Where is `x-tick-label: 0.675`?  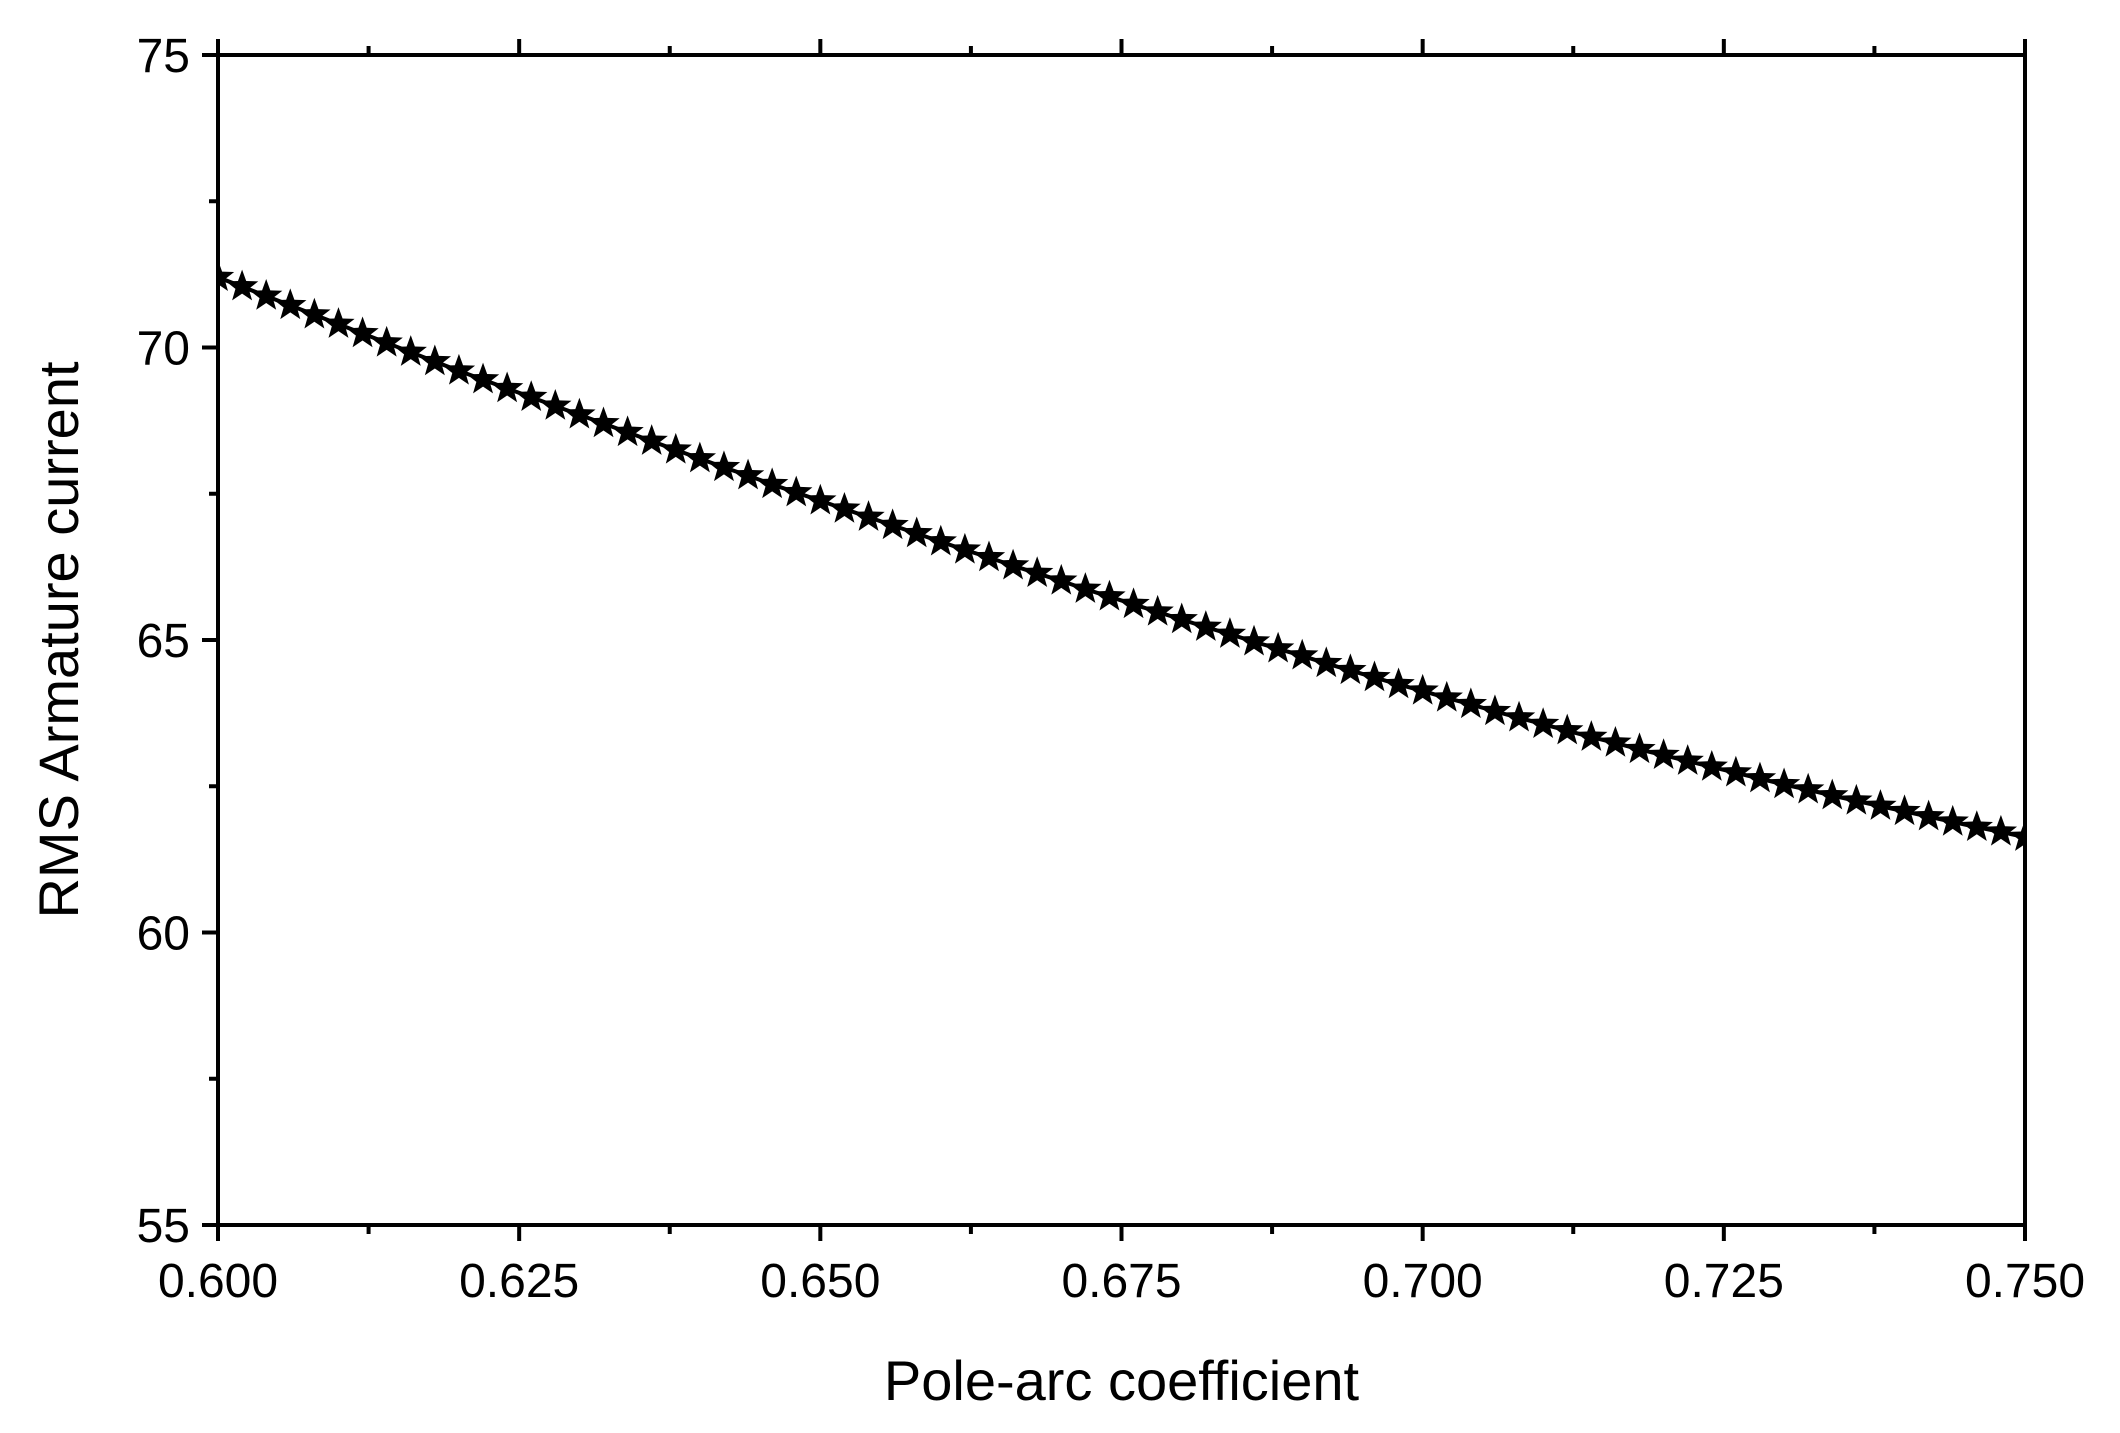
x-tick-label: 0.675 is located at coordinates (1121, 1281).